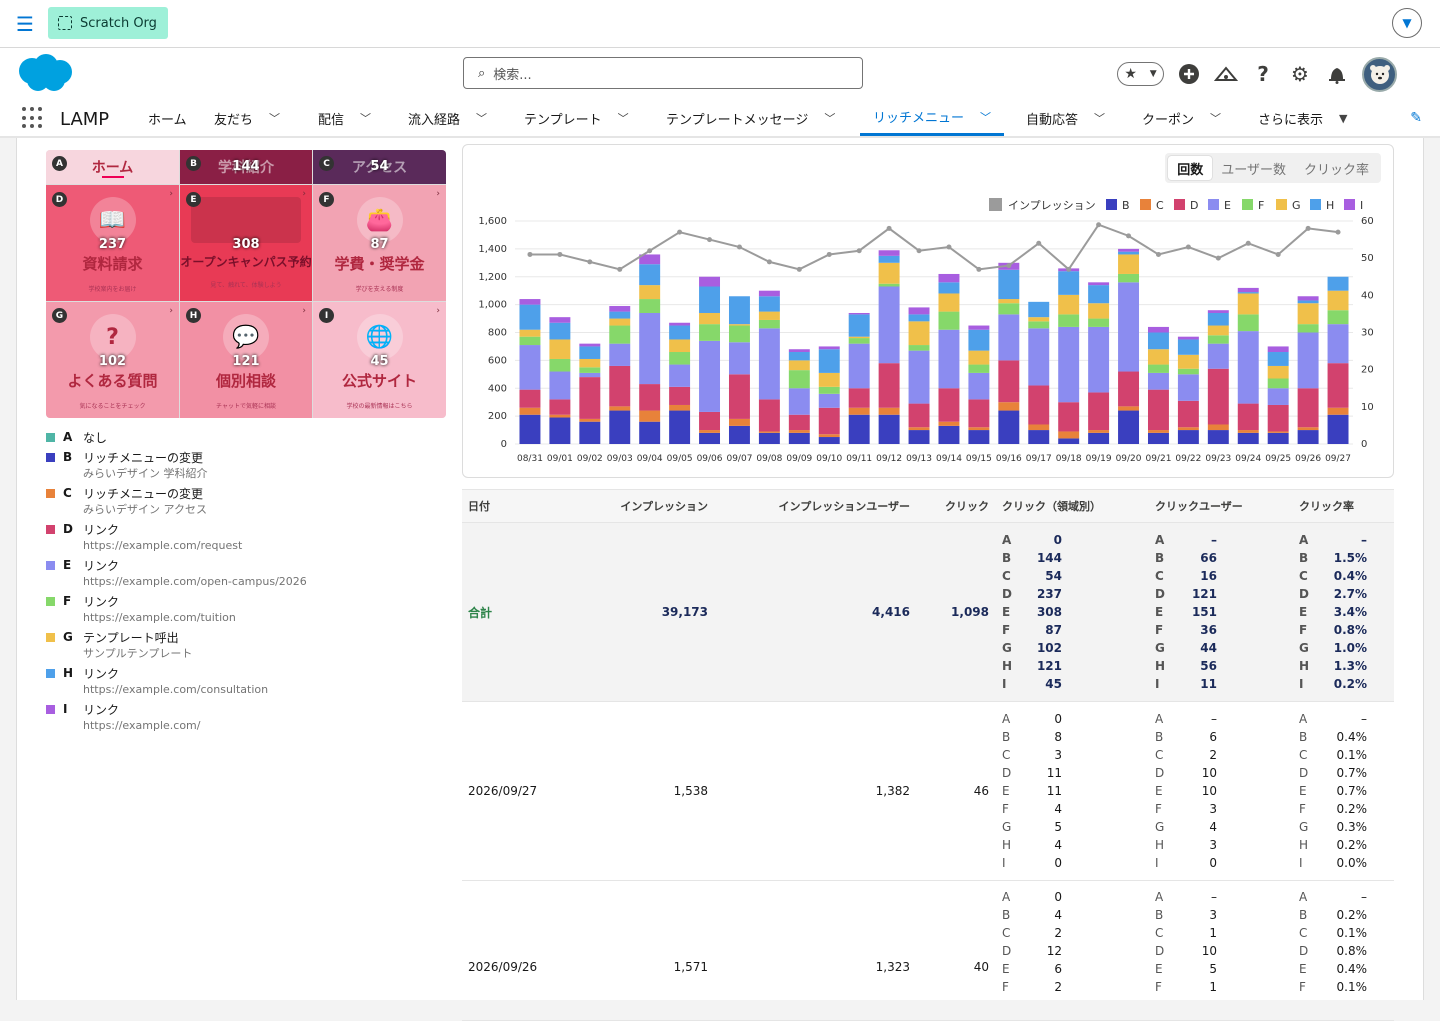  What do you see at coordinates (497, 333) in the screenshot?
I see `y-tick-label: 800` at bounding box center [497, 333].